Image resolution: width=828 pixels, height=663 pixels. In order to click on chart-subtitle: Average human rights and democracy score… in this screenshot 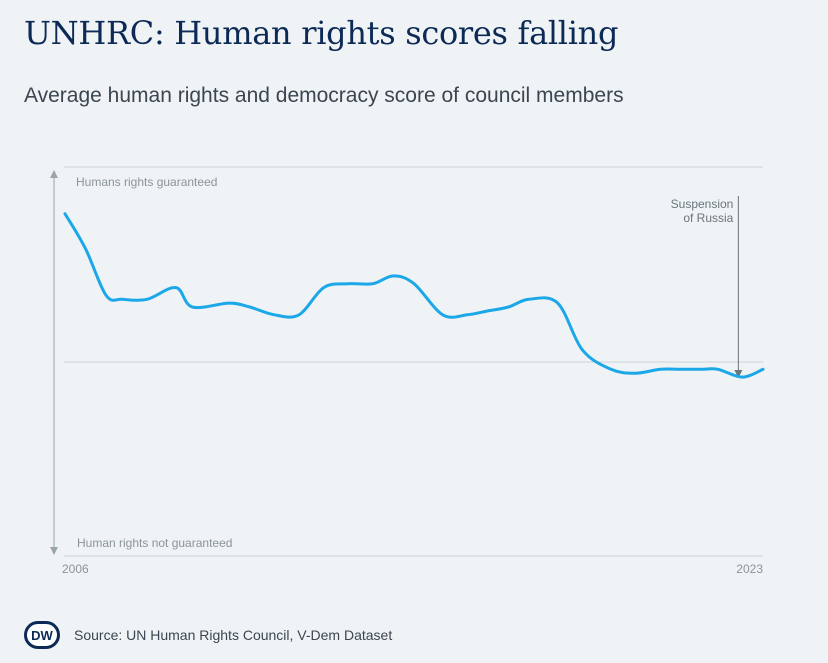, I will do `click(324, 95)`.